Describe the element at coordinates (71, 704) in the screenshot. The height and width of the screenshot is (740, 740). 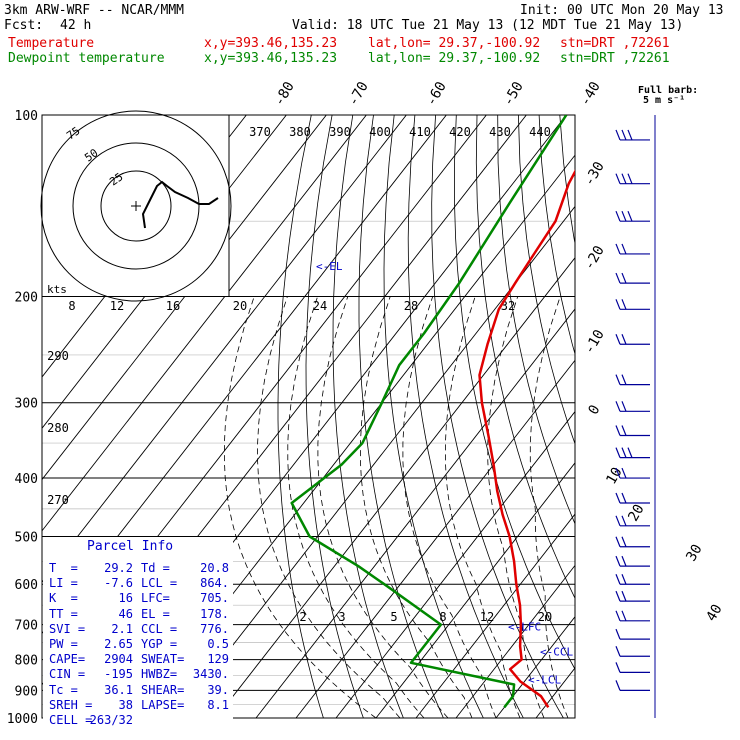
I see `parcel-k1: SREH =` at that location.